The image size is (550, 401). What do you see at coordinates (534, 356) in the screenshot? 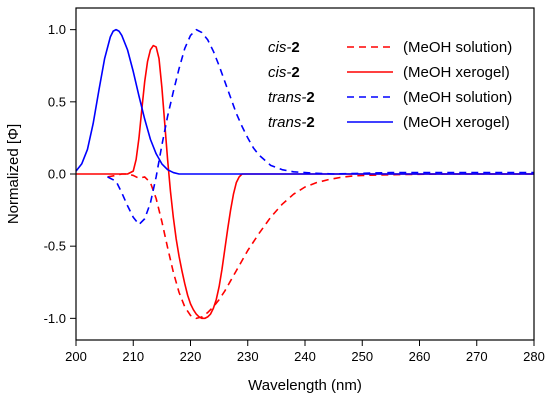
I see `x-tick-label-280: 280` at bounding box center [534, 356].